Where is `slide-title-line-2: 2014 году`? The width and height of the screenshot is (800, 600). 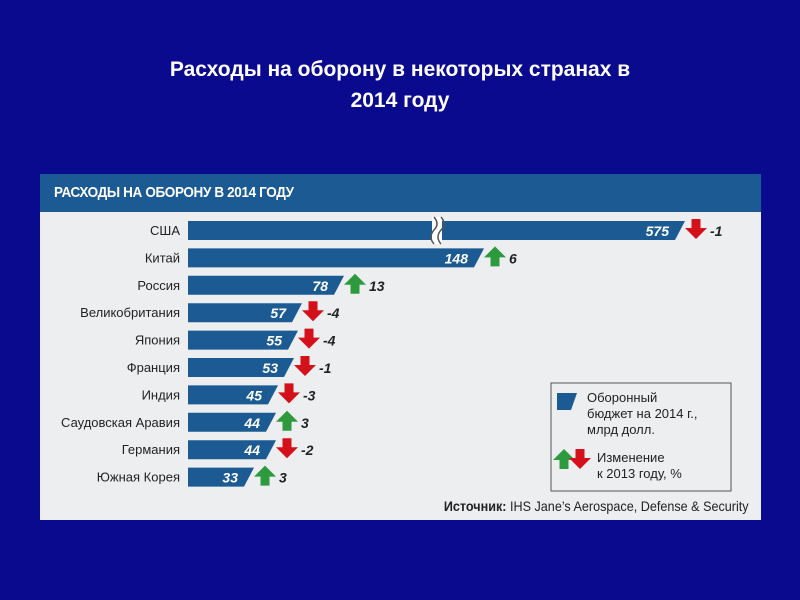
slide-title-line-2: 2014 году is located at coordinates (400, 100).